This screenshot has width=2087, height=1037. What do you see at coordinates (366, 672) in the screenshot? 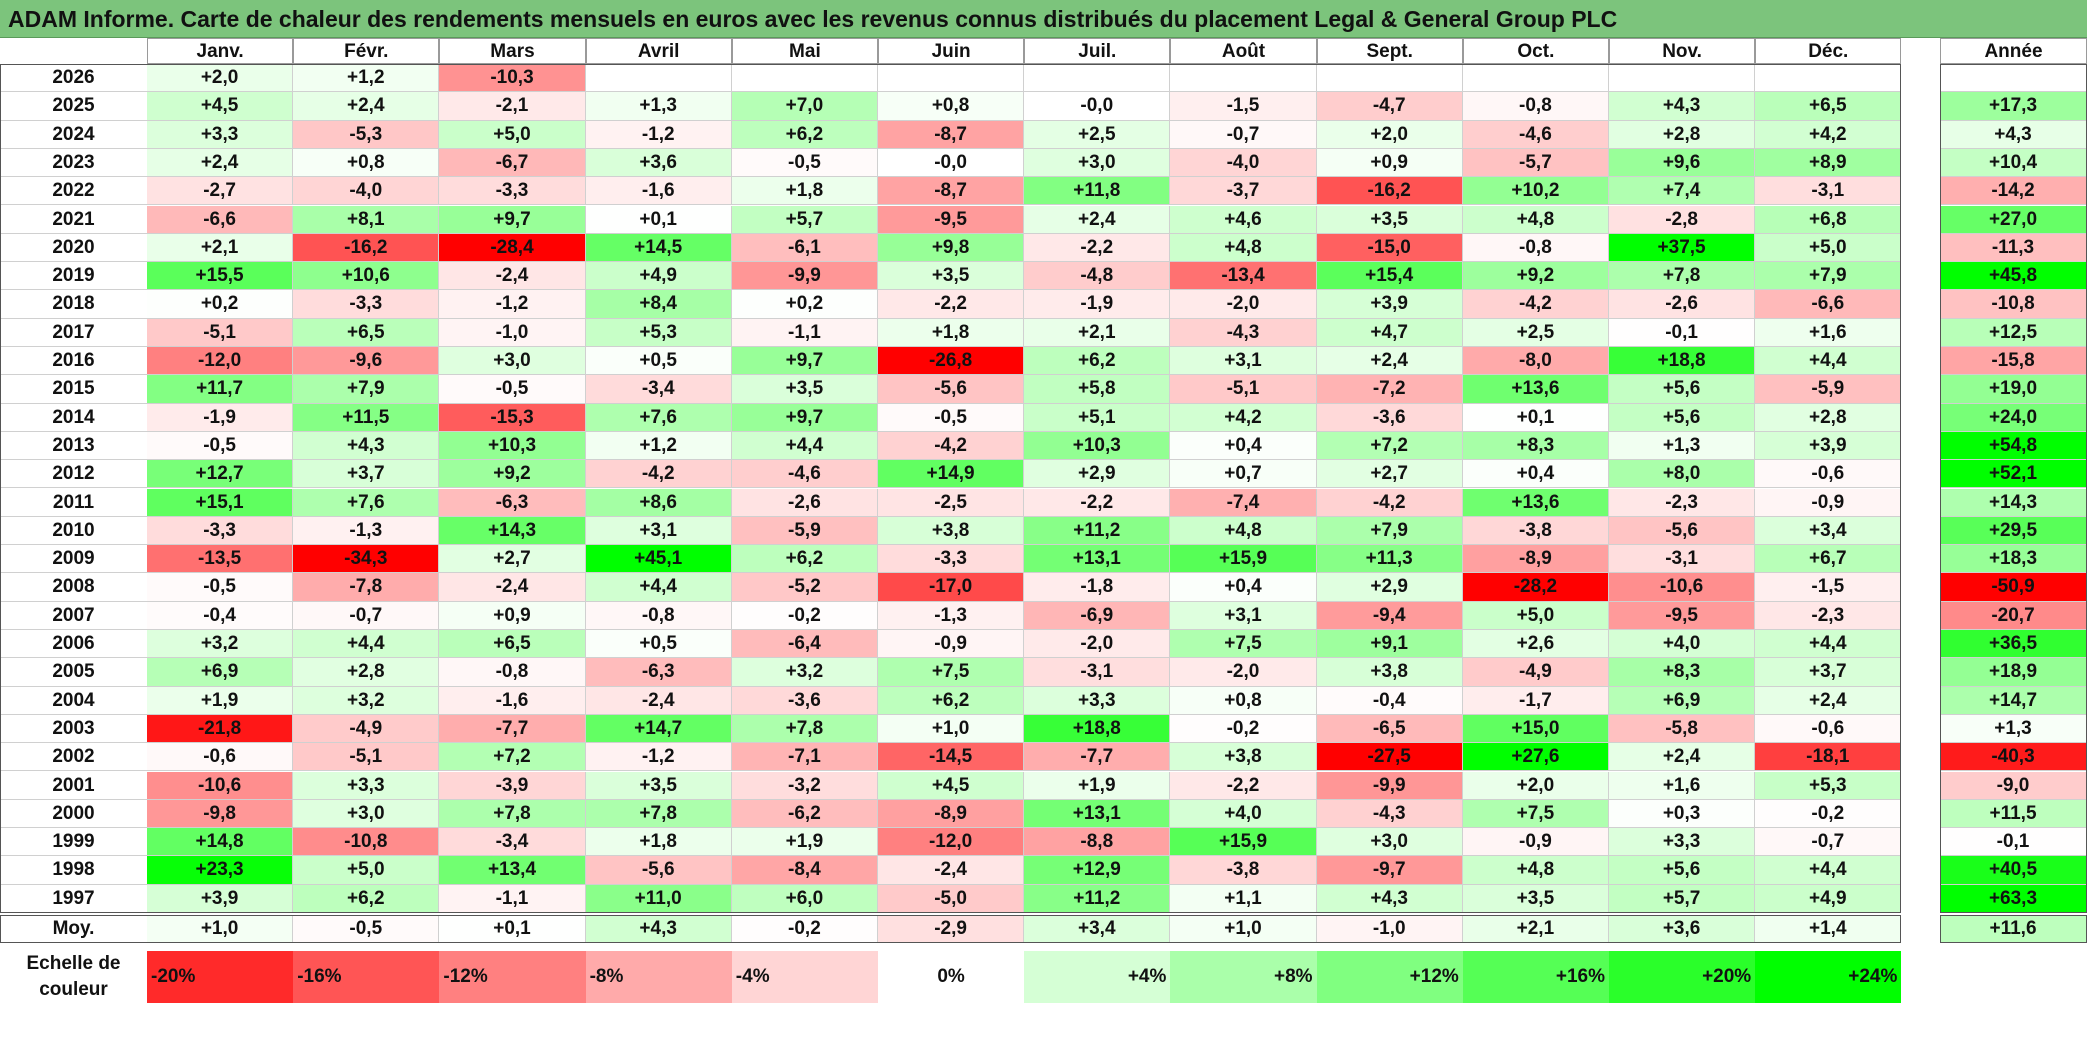
I see `heatmap-cell: +2,8` at bounding box center [366, 672].